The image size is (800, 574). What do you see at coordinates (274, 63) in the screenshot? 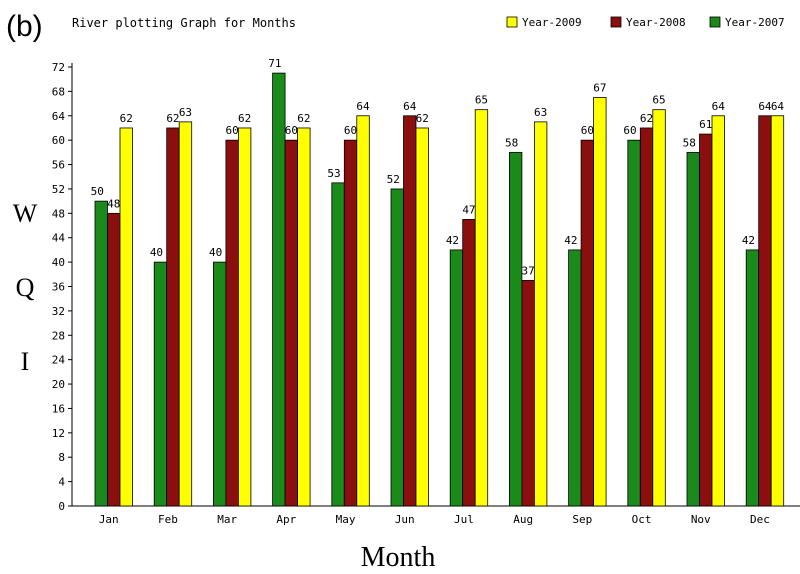
I see `value-label: 71` at bounding box center [274, 63].